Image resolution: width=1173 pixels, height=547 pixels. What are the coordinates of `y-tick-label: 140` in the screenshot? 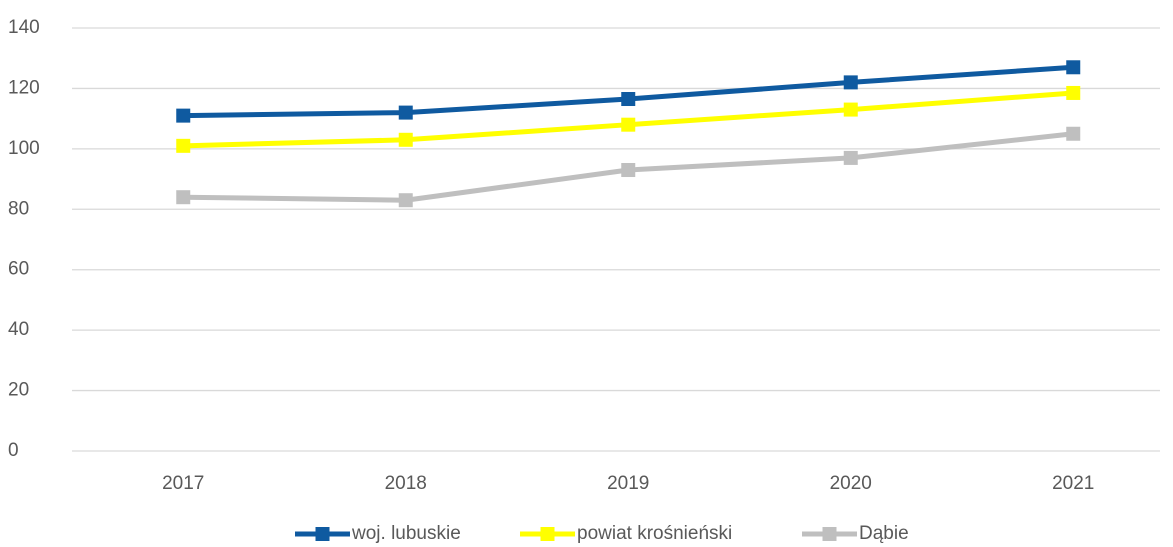 It's located at (24, 27).